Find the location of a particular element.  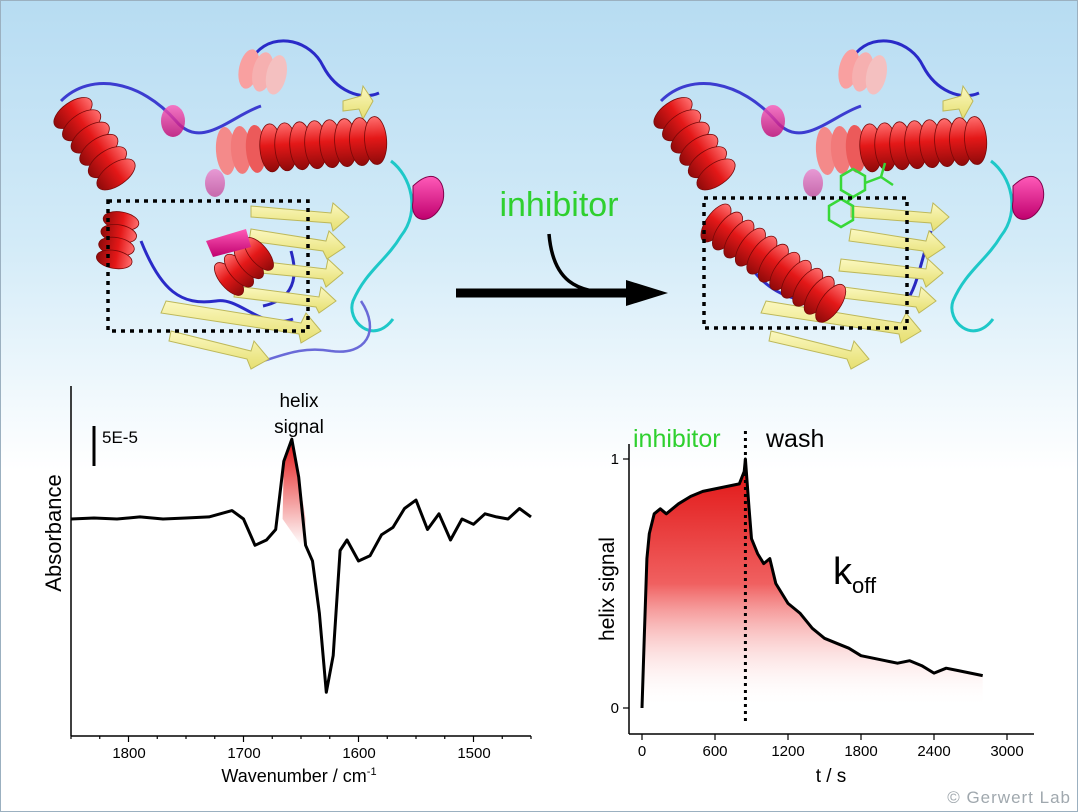

x-axis-label: Wavenumber / cm-1 is located at coordinates (298, 776).